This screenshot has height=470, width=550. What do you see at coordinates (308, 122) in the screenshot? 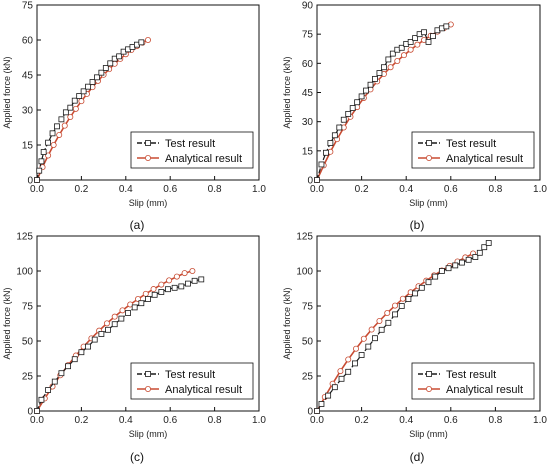
I see `y-tick-label: 30` at bounding box center [308, 122].